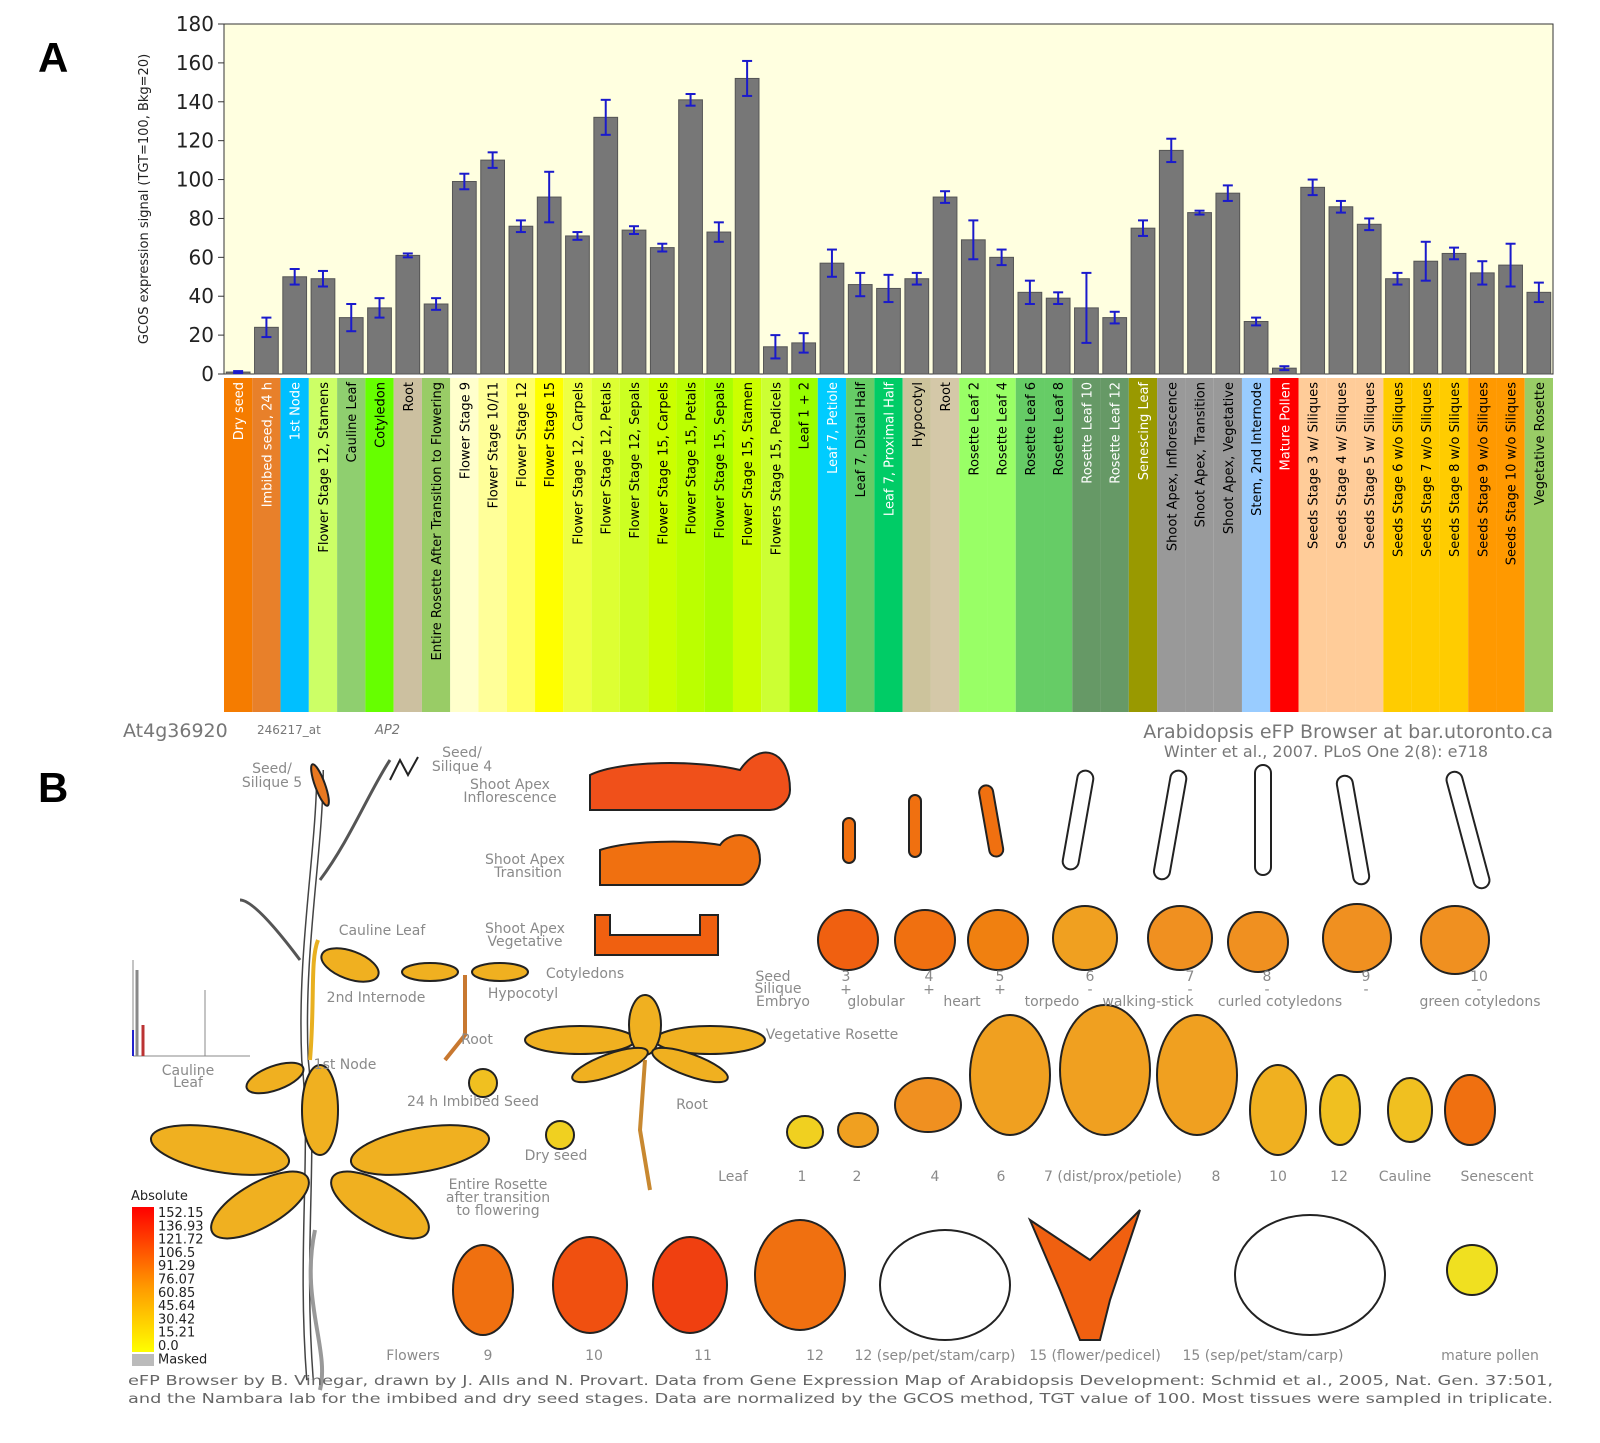  Describe the element at coordinates (1257, 449) in the screenshot. I see `x-tick-label: Stem, 2nd Internode` at that location.